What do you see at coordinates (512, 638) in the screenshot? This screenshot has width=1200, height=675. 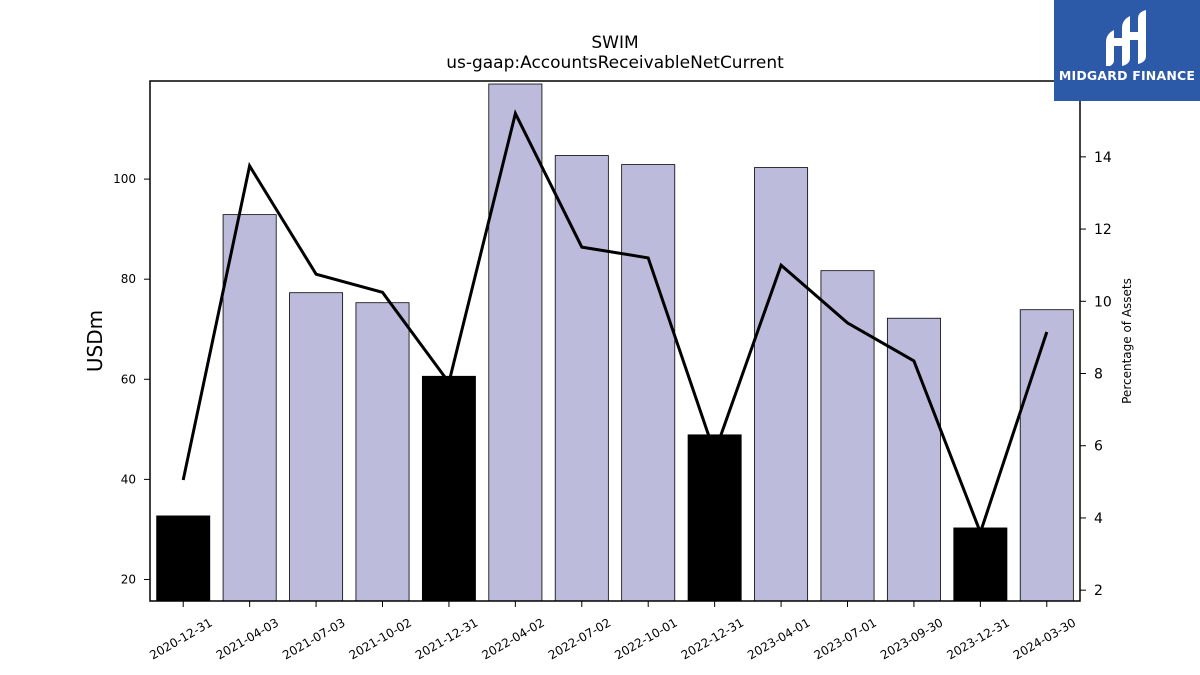 I see `x-tick-label: 2022-04-02` at bounding box center [512, 638].